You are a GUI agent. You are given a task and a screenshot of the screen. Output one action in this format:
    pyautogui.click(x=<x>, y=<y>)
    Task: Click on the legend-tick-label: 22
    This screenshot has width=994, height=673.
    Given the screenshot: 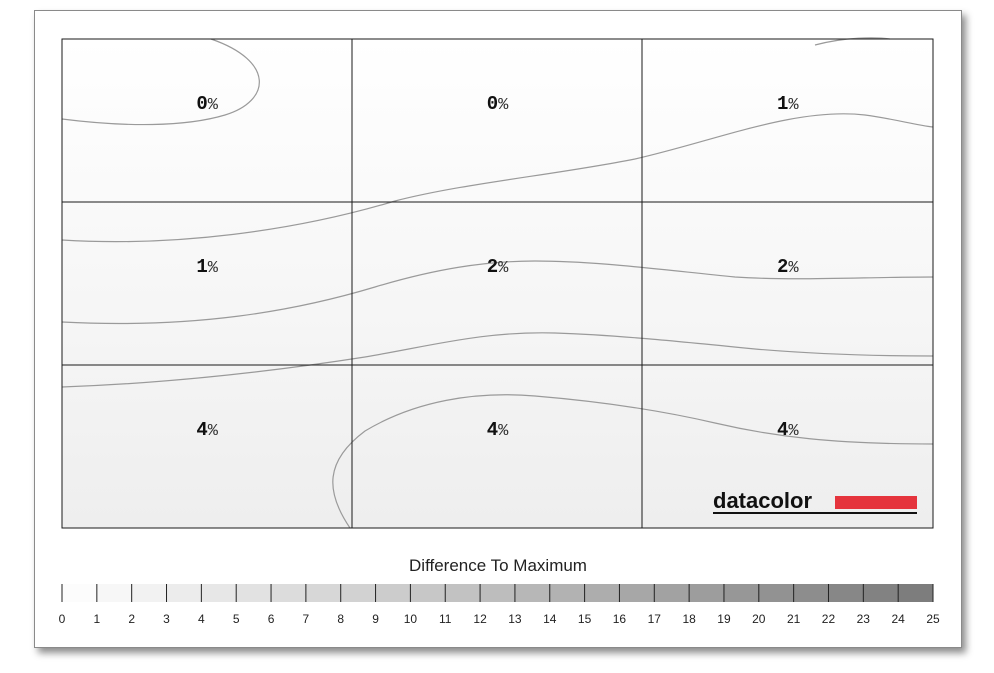 What is the action you would take?
    pyautogui.click(x=829, y=619)
    